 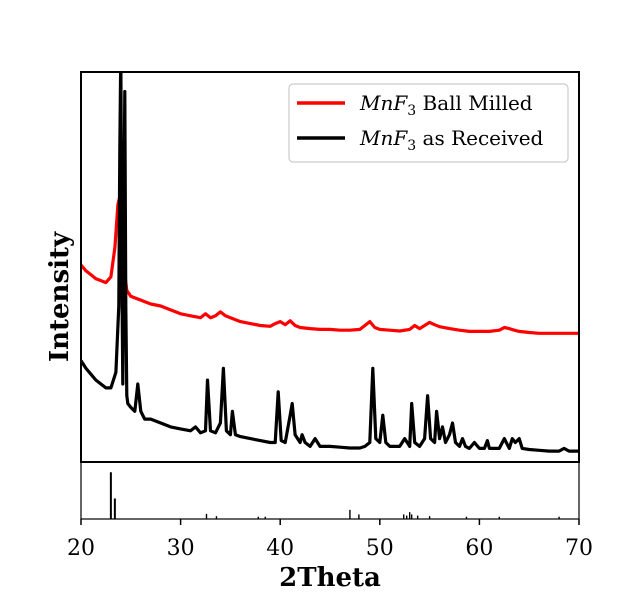 I want to click on reference-sticks, so click(x=334, y=495).